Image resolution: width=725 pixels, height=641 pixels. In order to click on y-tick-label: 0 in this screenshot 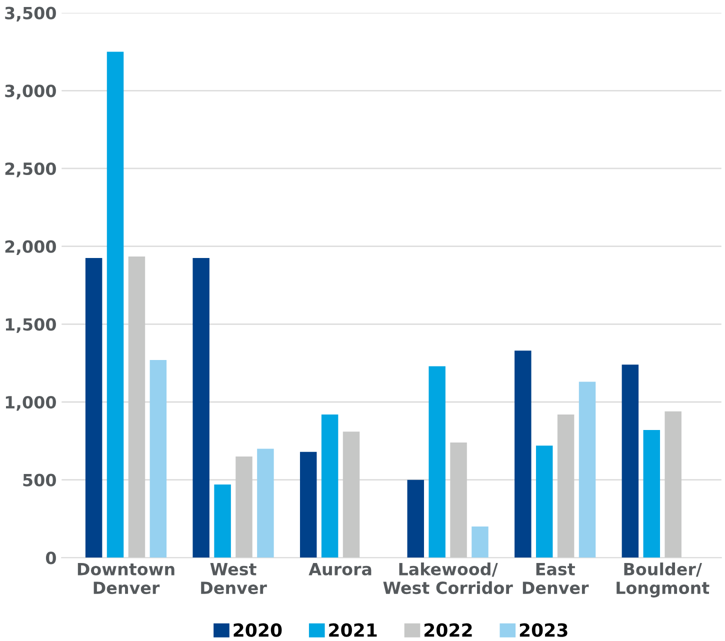, I will do `click(51, 558)`.